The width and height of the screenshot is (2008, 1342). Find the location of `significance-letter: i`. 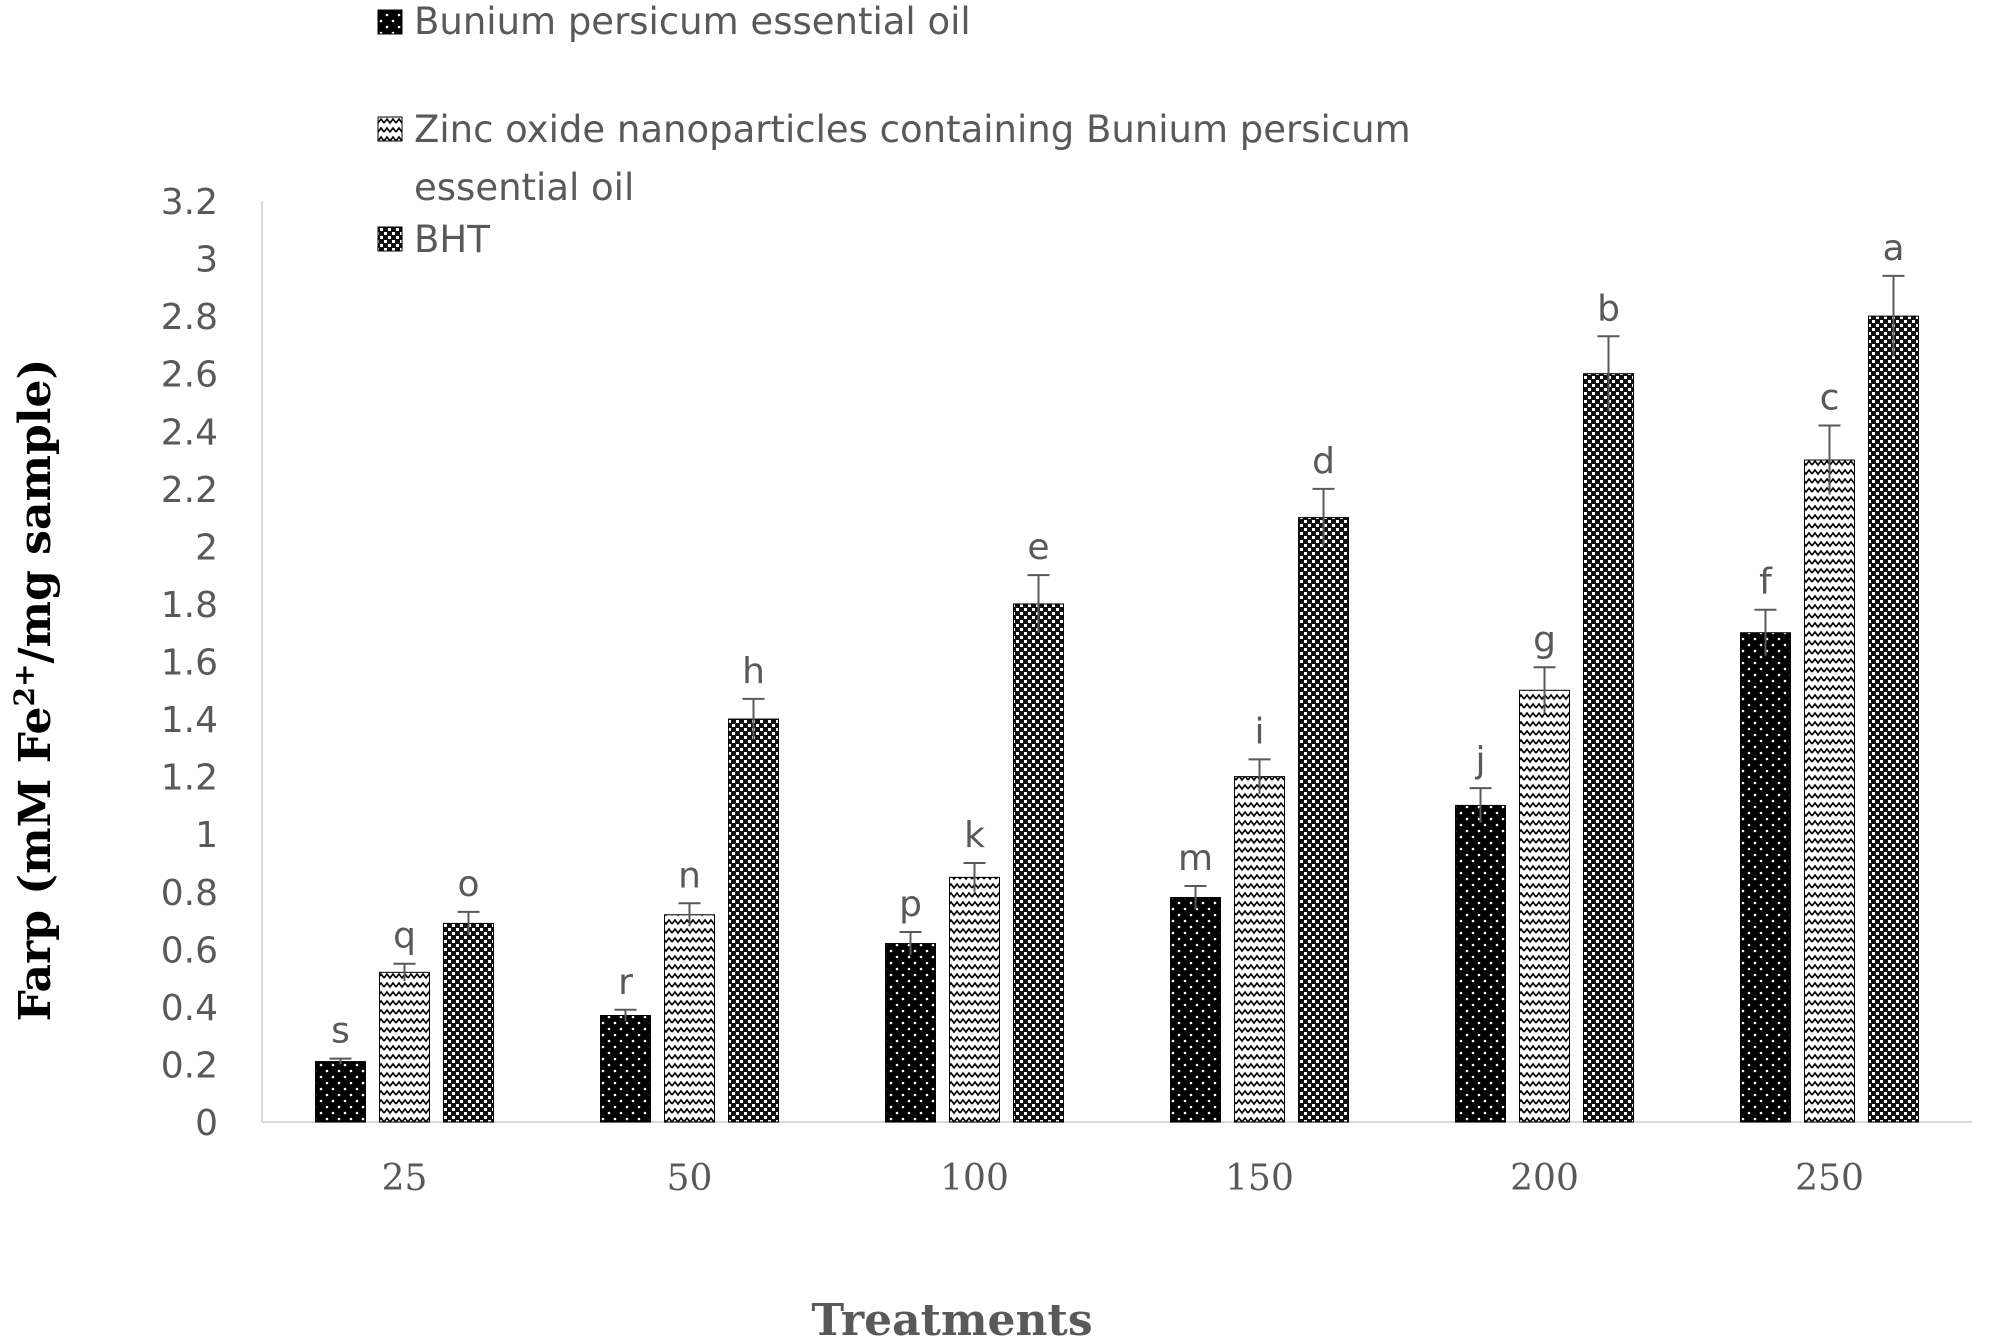

significance-letter: i is located at coordinates (1259, 731).